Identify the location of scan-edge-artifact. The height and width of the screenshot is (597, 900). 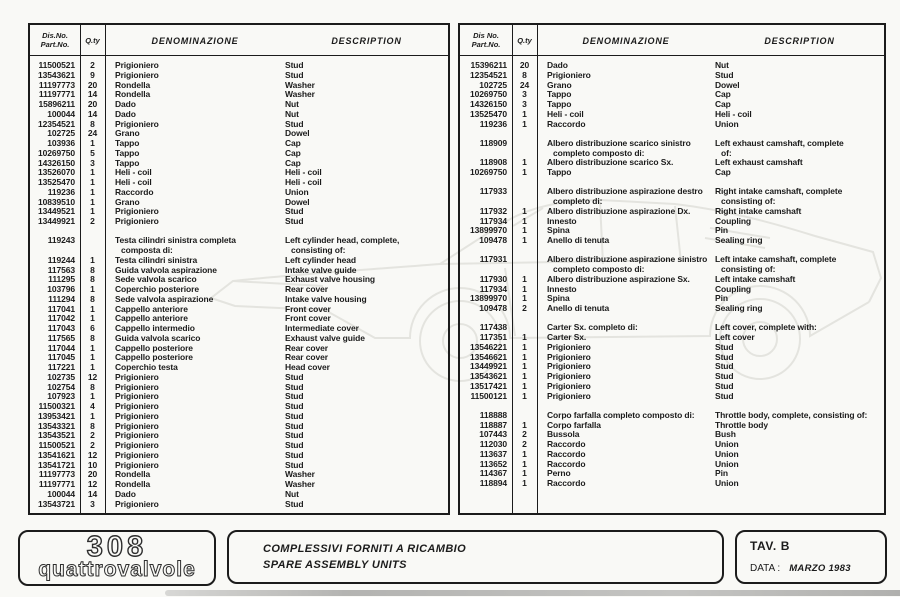
(532, 593).